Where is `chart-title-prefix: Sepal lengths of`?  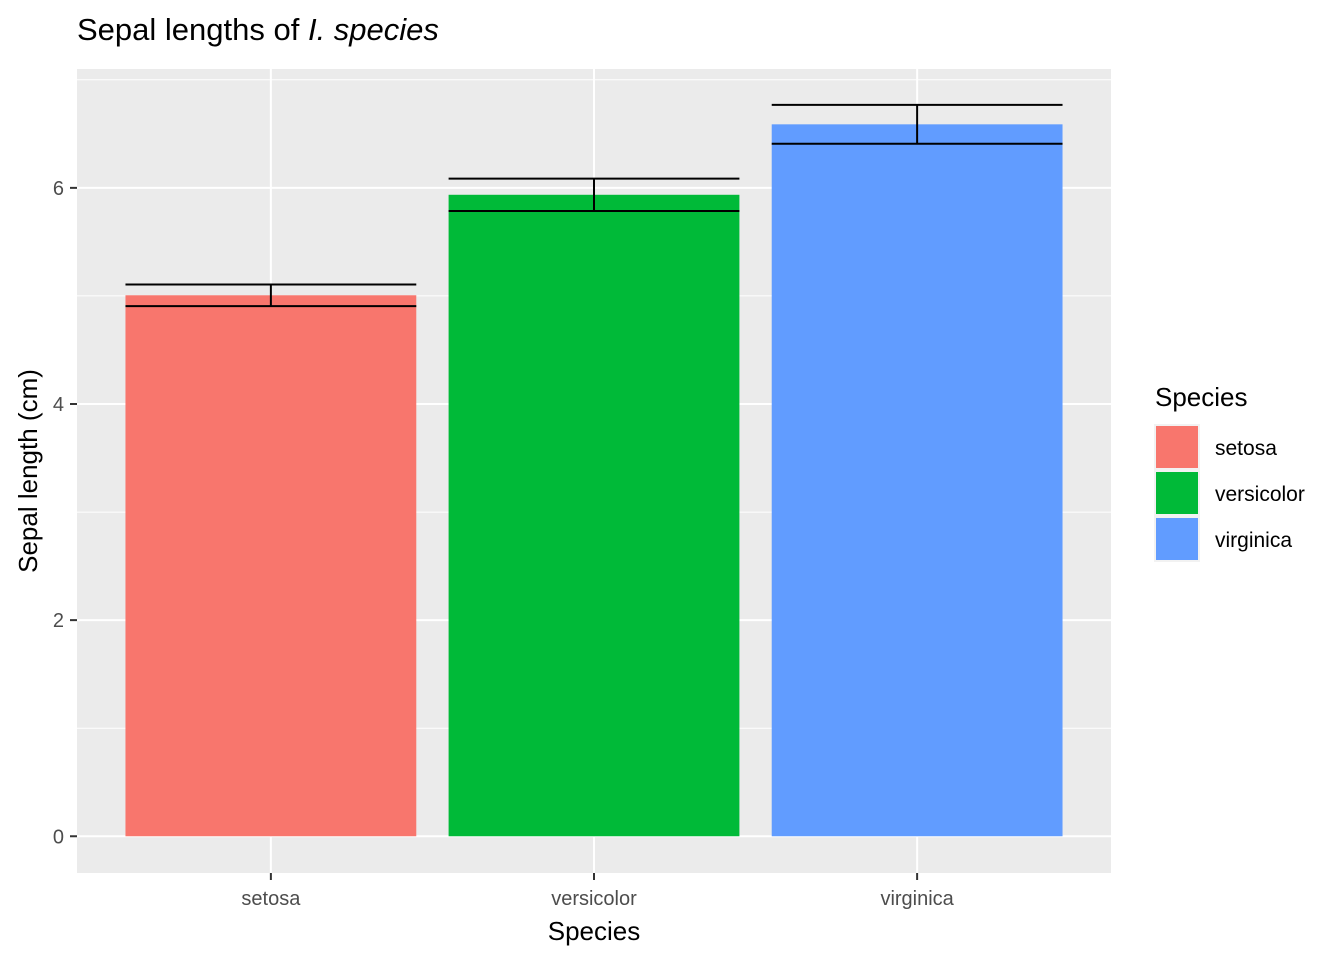
chart-title-prefix: Sepal lengths of is located at coordinates (192, 29).